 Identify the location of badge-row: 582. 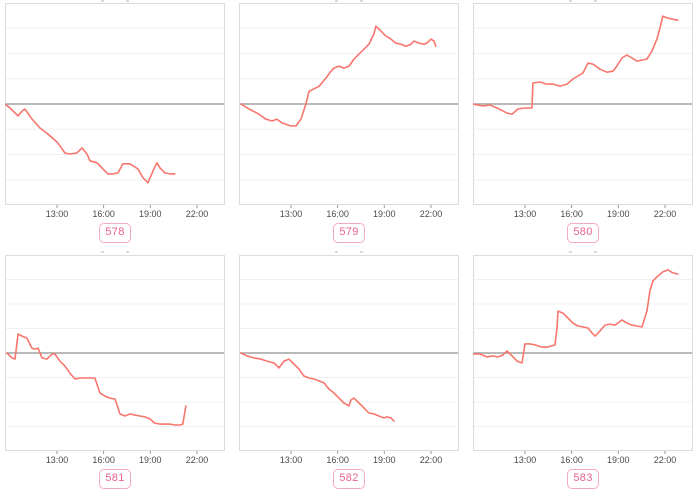
(349, 478).